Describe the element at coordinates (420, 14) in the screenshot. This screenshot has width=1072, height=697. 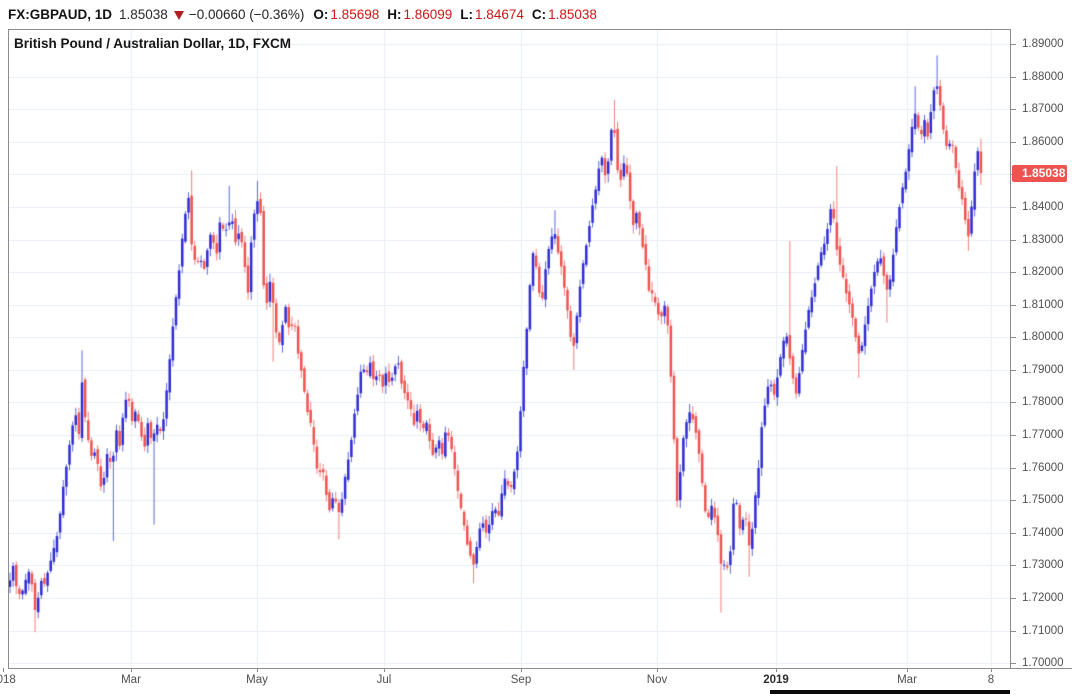
I see `high-value: H: 1.86099` at that location.